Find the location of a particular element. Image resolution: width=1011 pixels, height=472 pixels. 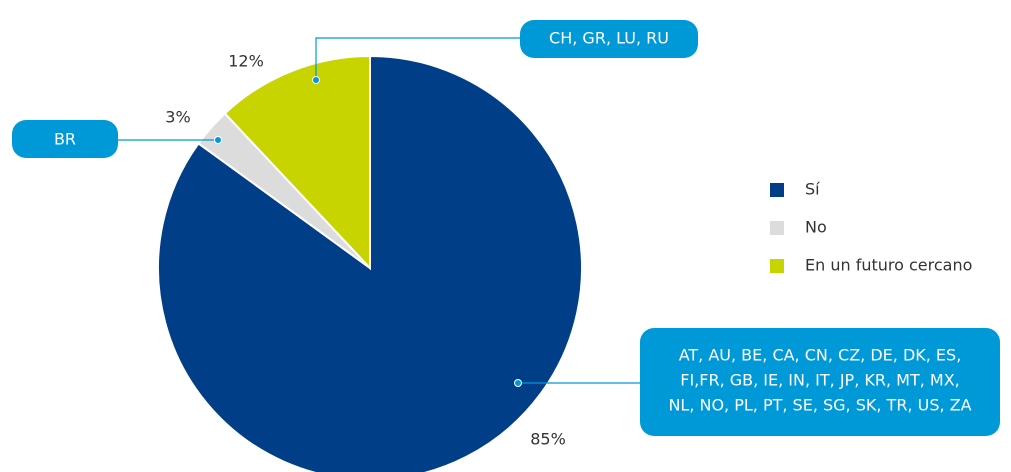

legend-label: En un futuro cercano is located at coordinates (888, 265).